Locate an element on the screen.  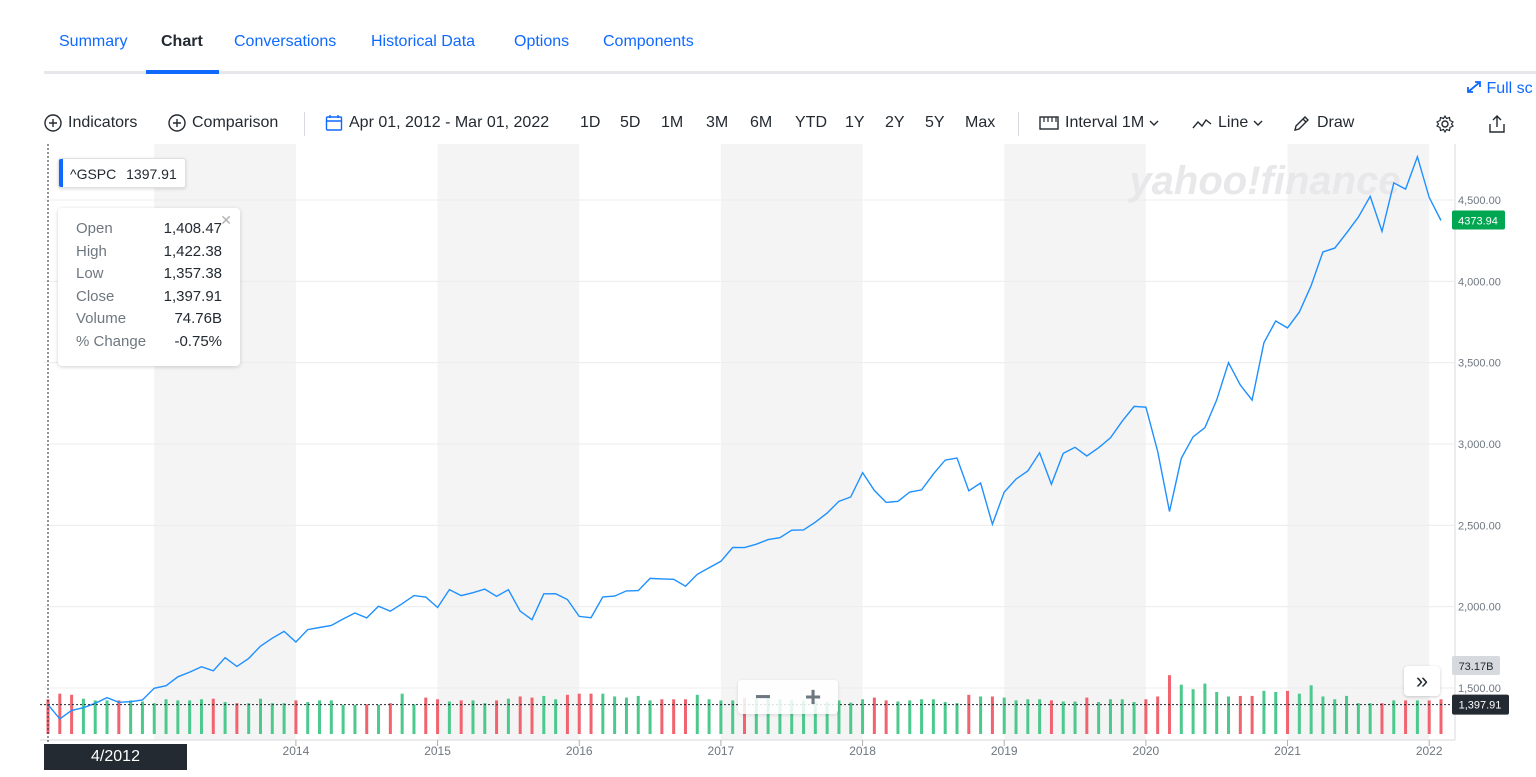
share-icon is located at coordinates (1497, 124).